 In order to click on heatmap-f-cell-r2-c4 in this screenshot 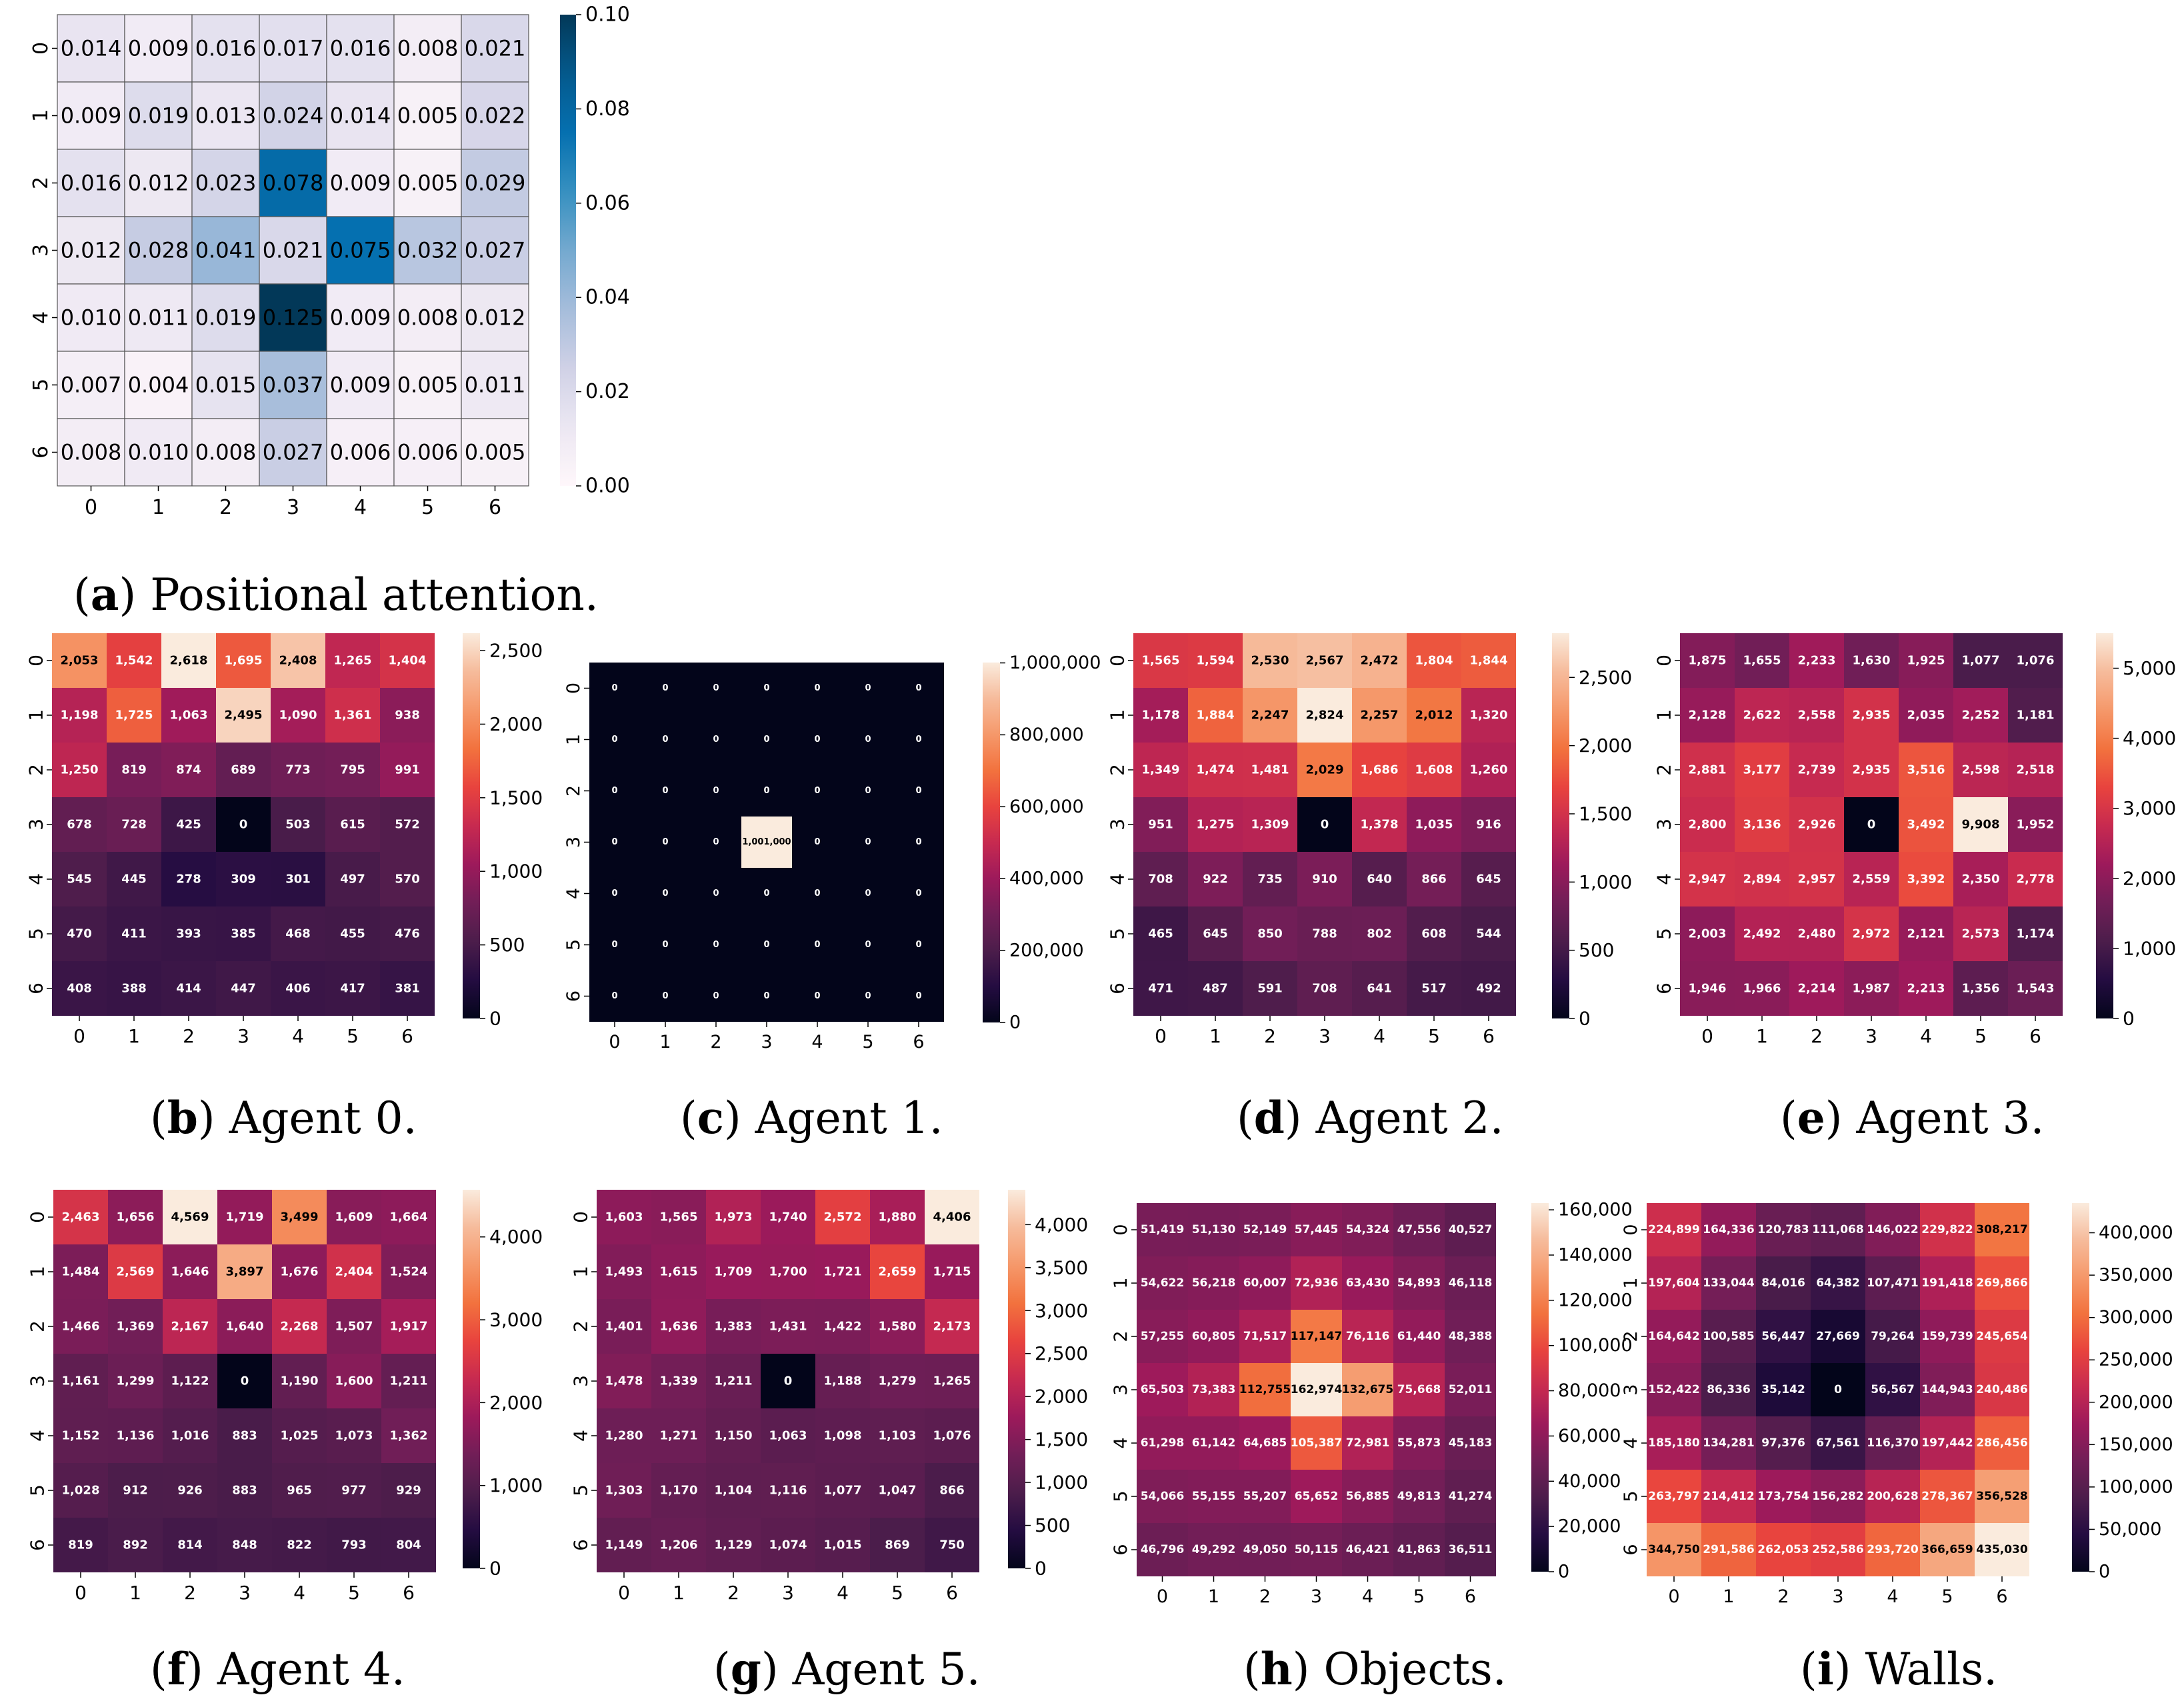, I will do `click(299, 1326)`.